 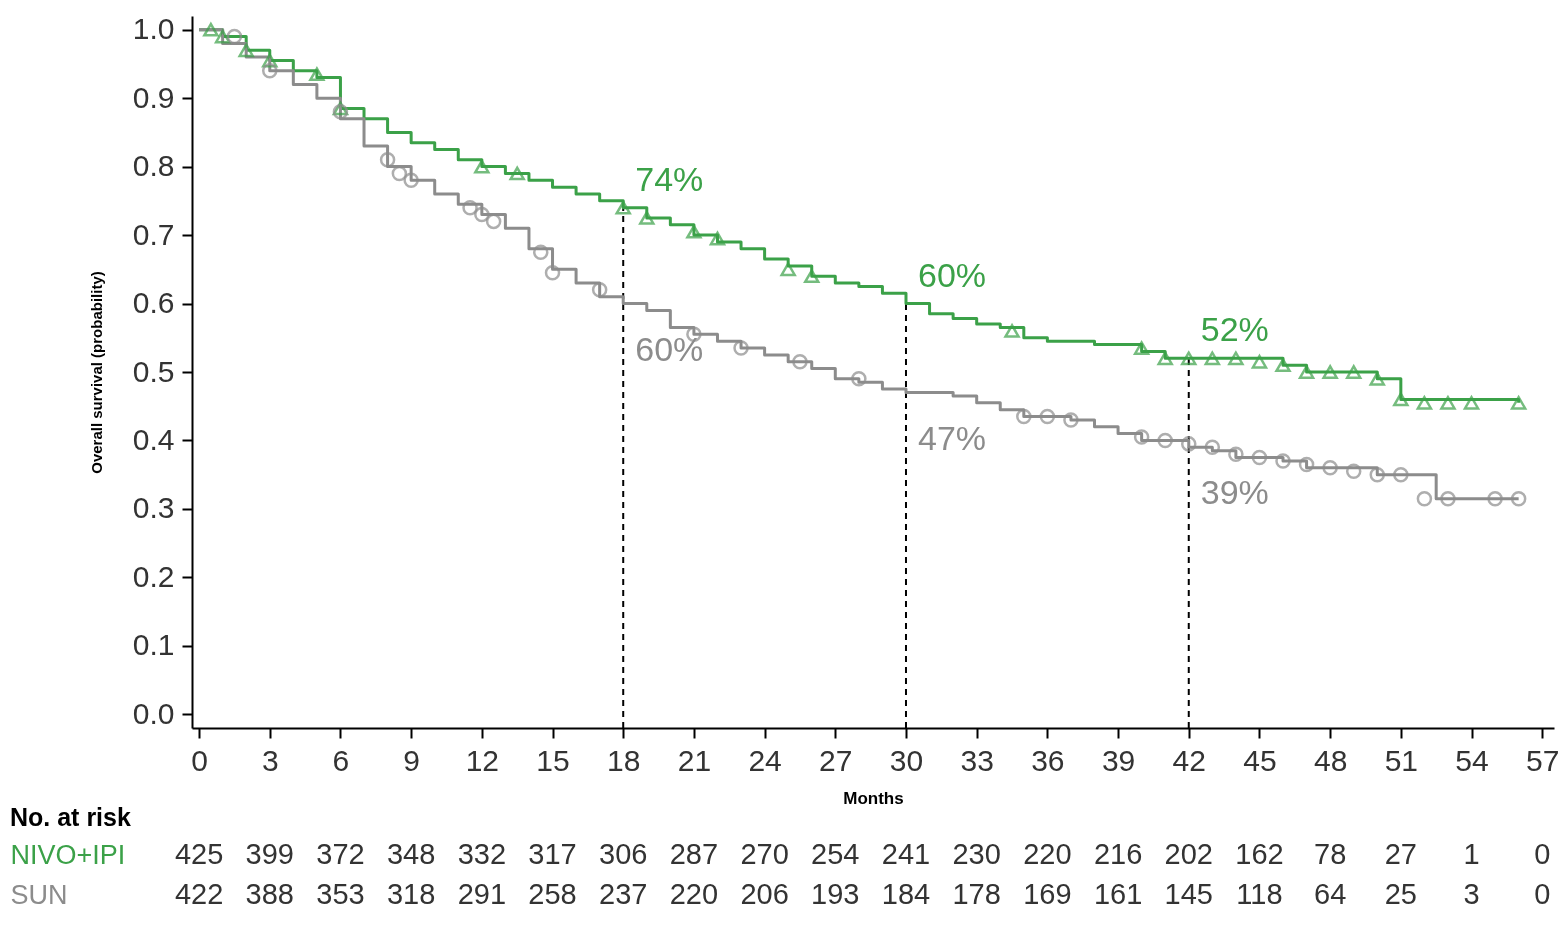 I want to click on x-tick-label: 24, so click(x=765, y=760).